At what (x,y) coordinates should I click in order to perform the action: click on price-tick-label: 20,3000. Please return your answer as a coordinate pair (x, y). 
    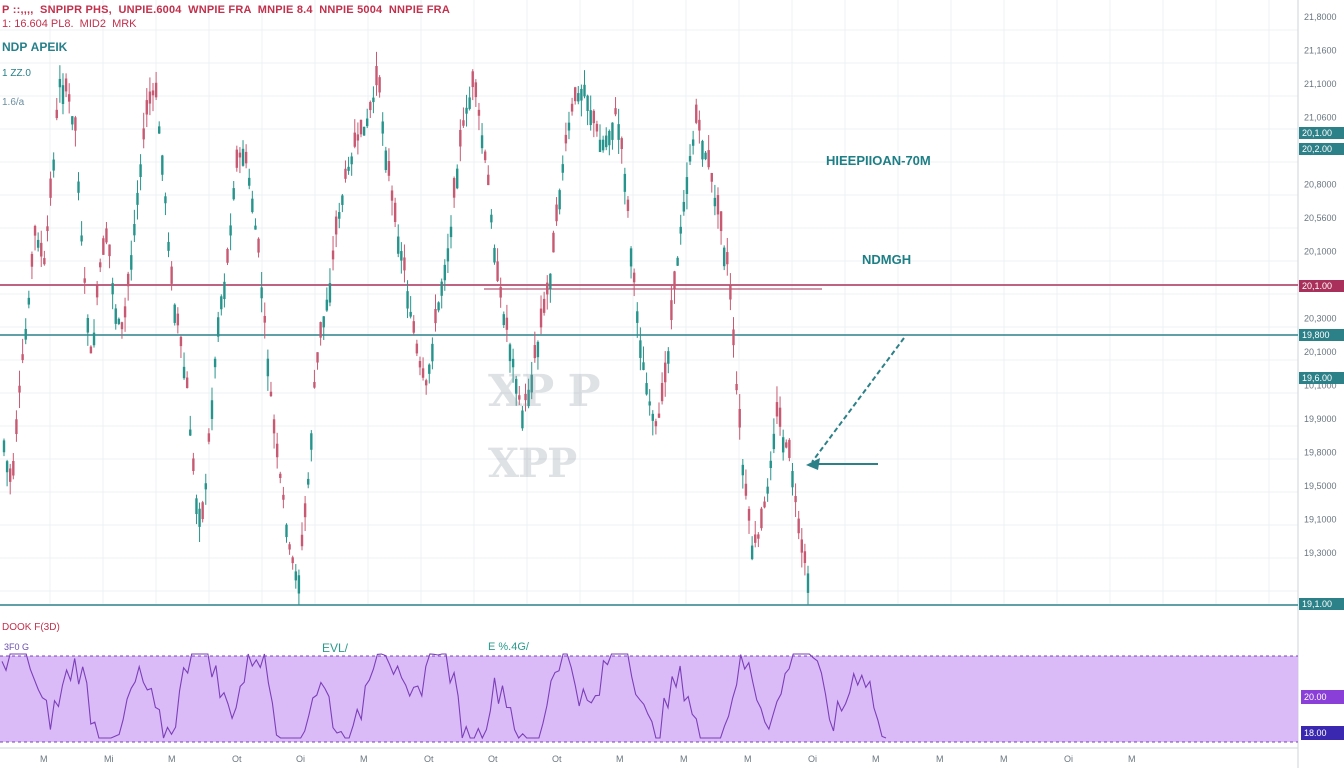
    Looking at the image, I should click on (1320, 319).